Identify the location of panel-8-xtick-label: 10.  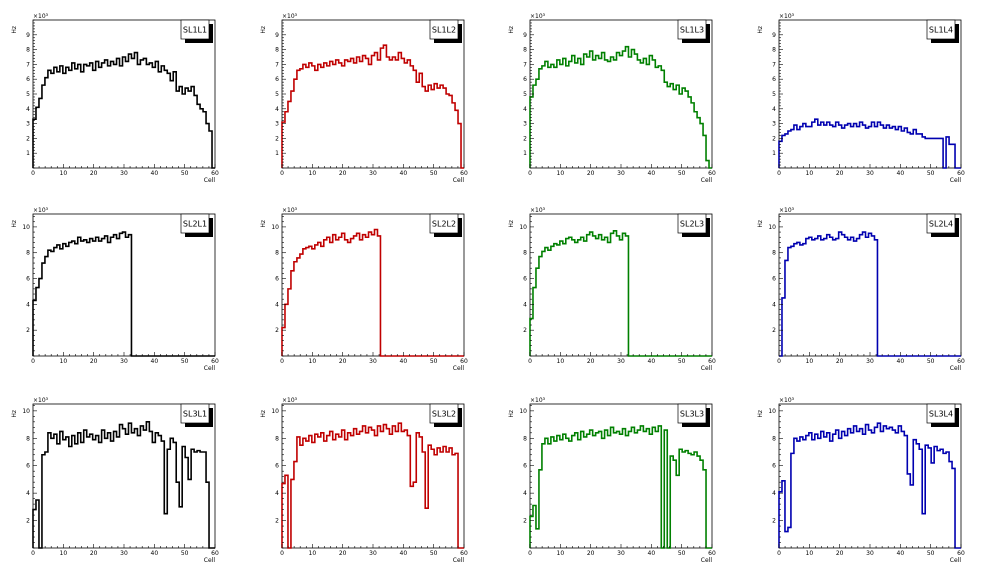
(64, 553).